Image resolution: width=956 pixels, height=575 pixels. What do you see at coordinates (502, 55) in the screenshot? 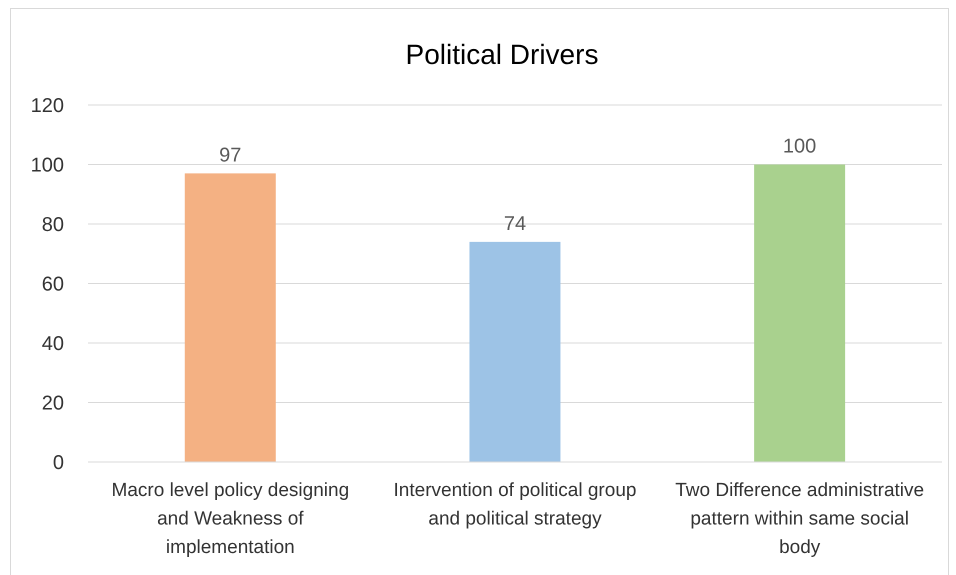
I see `chart-title: Political Drivers` at bounding box center [502, 55].